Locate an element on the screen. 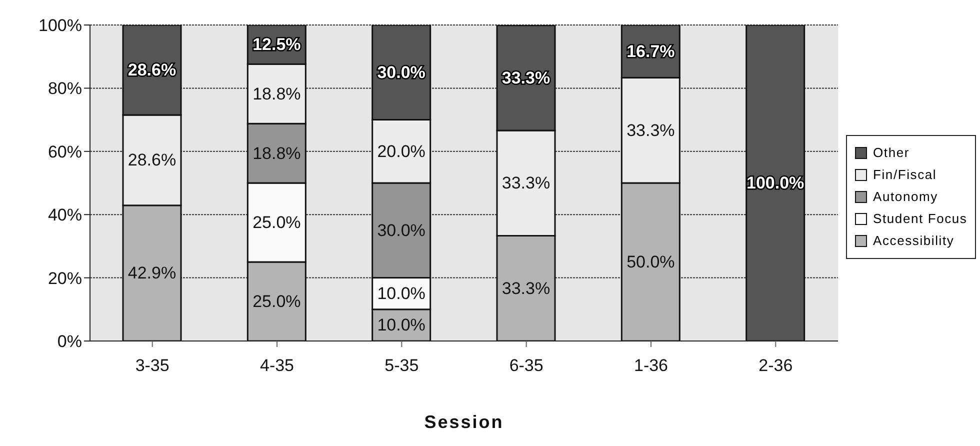  y-tick-label: 80% is located at coordinates (65, 88).